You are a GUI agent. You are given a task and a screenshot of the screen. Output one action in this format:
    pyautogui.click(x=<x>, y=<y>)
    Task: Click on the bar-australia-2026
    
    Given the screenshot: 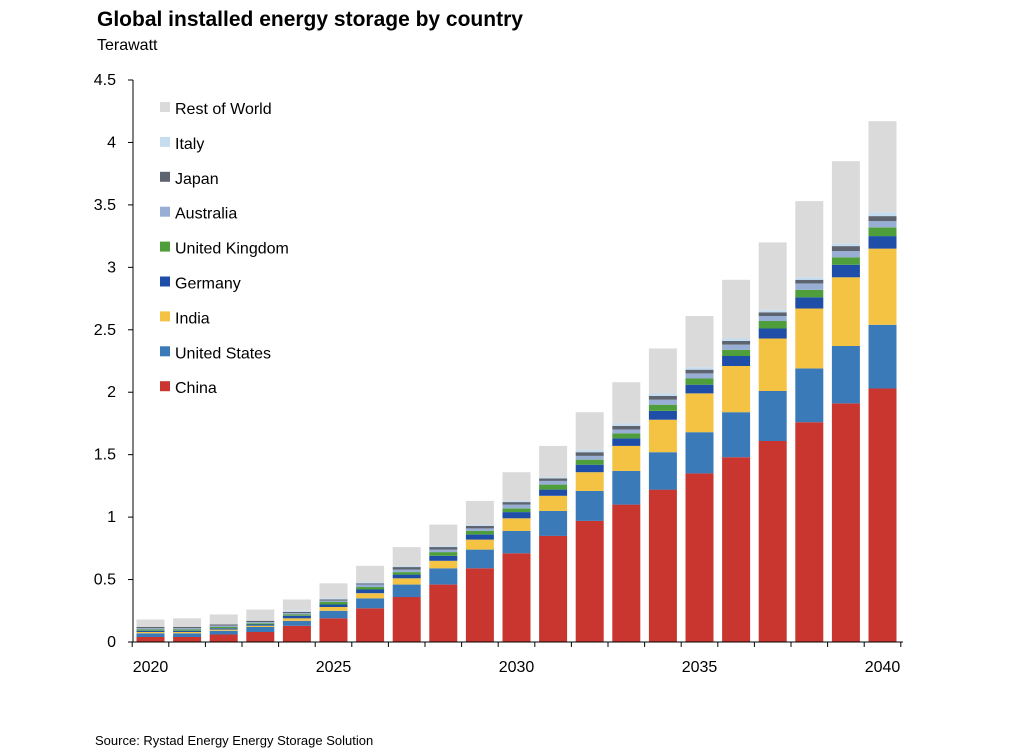 What is the action you would take?
    pyautogui.click(x=370, y=586)
    